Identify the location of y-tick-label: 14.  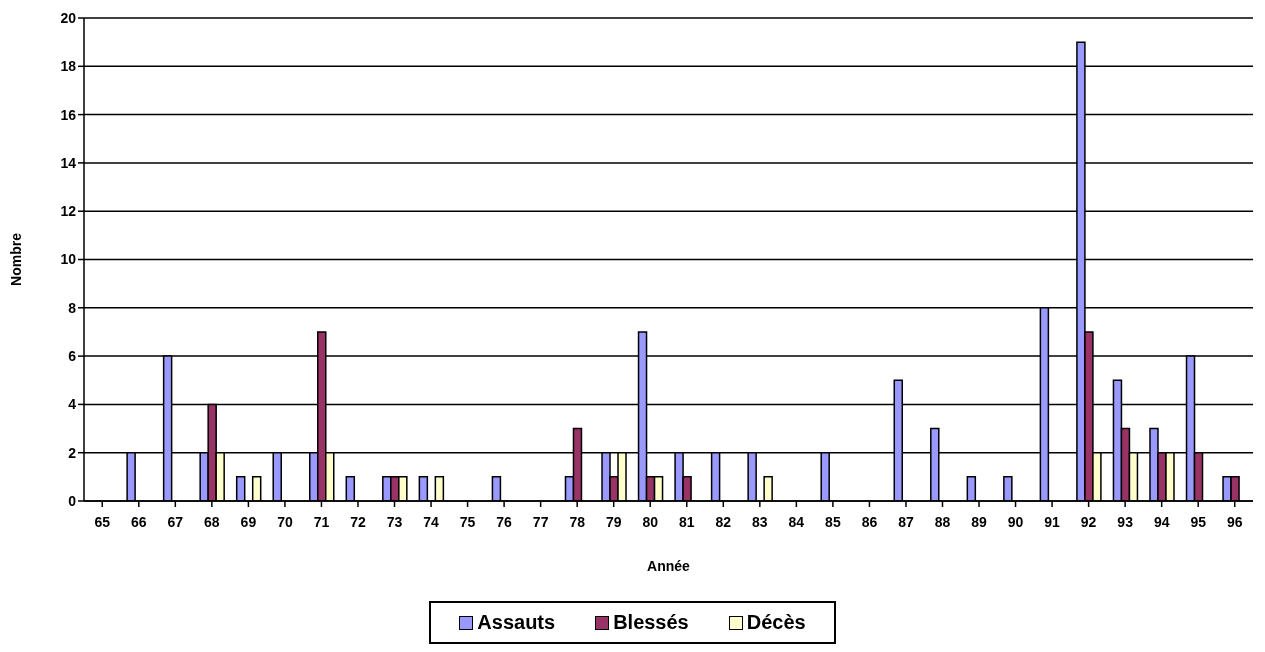
(68, 162).